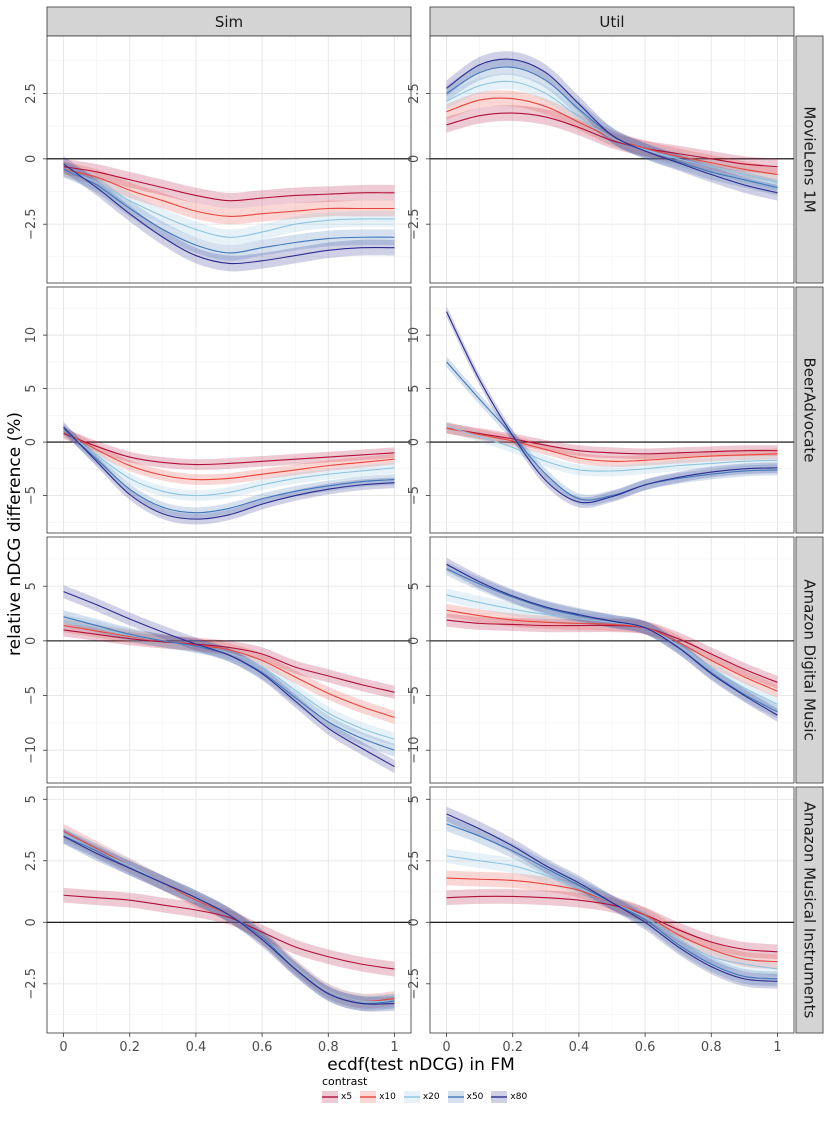 Image resolution: width=830 pixels, height=1123 pixels. Describe the element at coordinates (421, 1065) in the screenshot. I see `x-axis-title: ecdf(test nDCG) in FM` at that location.